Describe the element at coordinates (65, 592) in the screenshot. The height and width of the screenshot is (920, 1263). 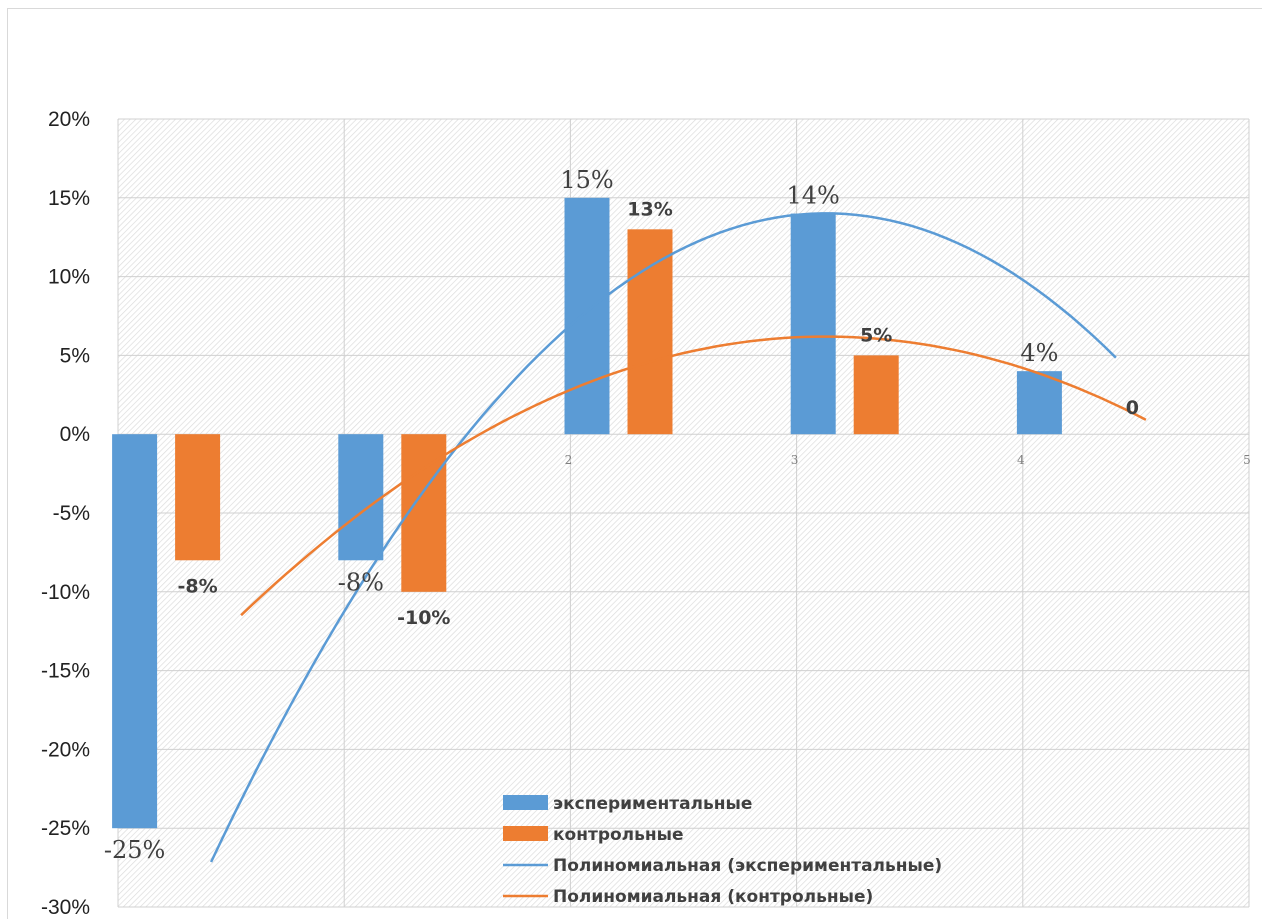
I see `y-tick-label: -10%` at that location.